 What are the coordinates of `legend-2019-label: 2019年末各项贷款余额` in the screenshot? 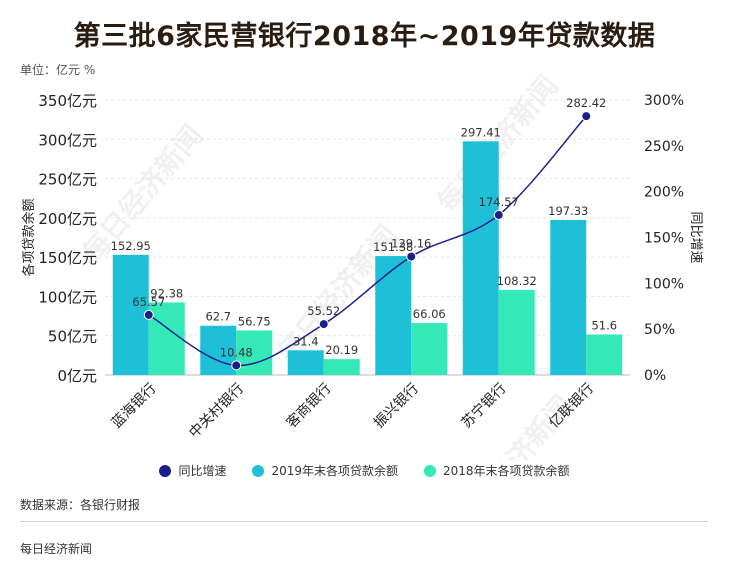 It's located at (334, 471).